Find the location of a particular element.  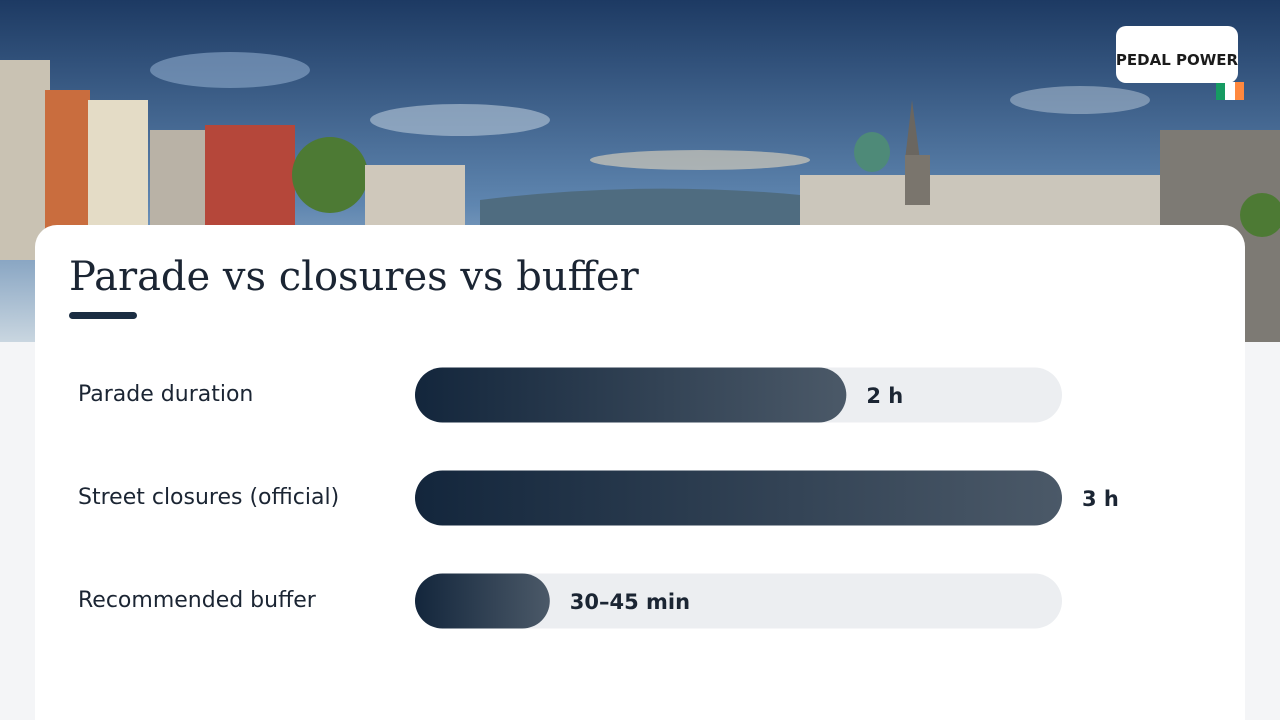

category-label: Street closures (official) is located at coordinates (208, 497).